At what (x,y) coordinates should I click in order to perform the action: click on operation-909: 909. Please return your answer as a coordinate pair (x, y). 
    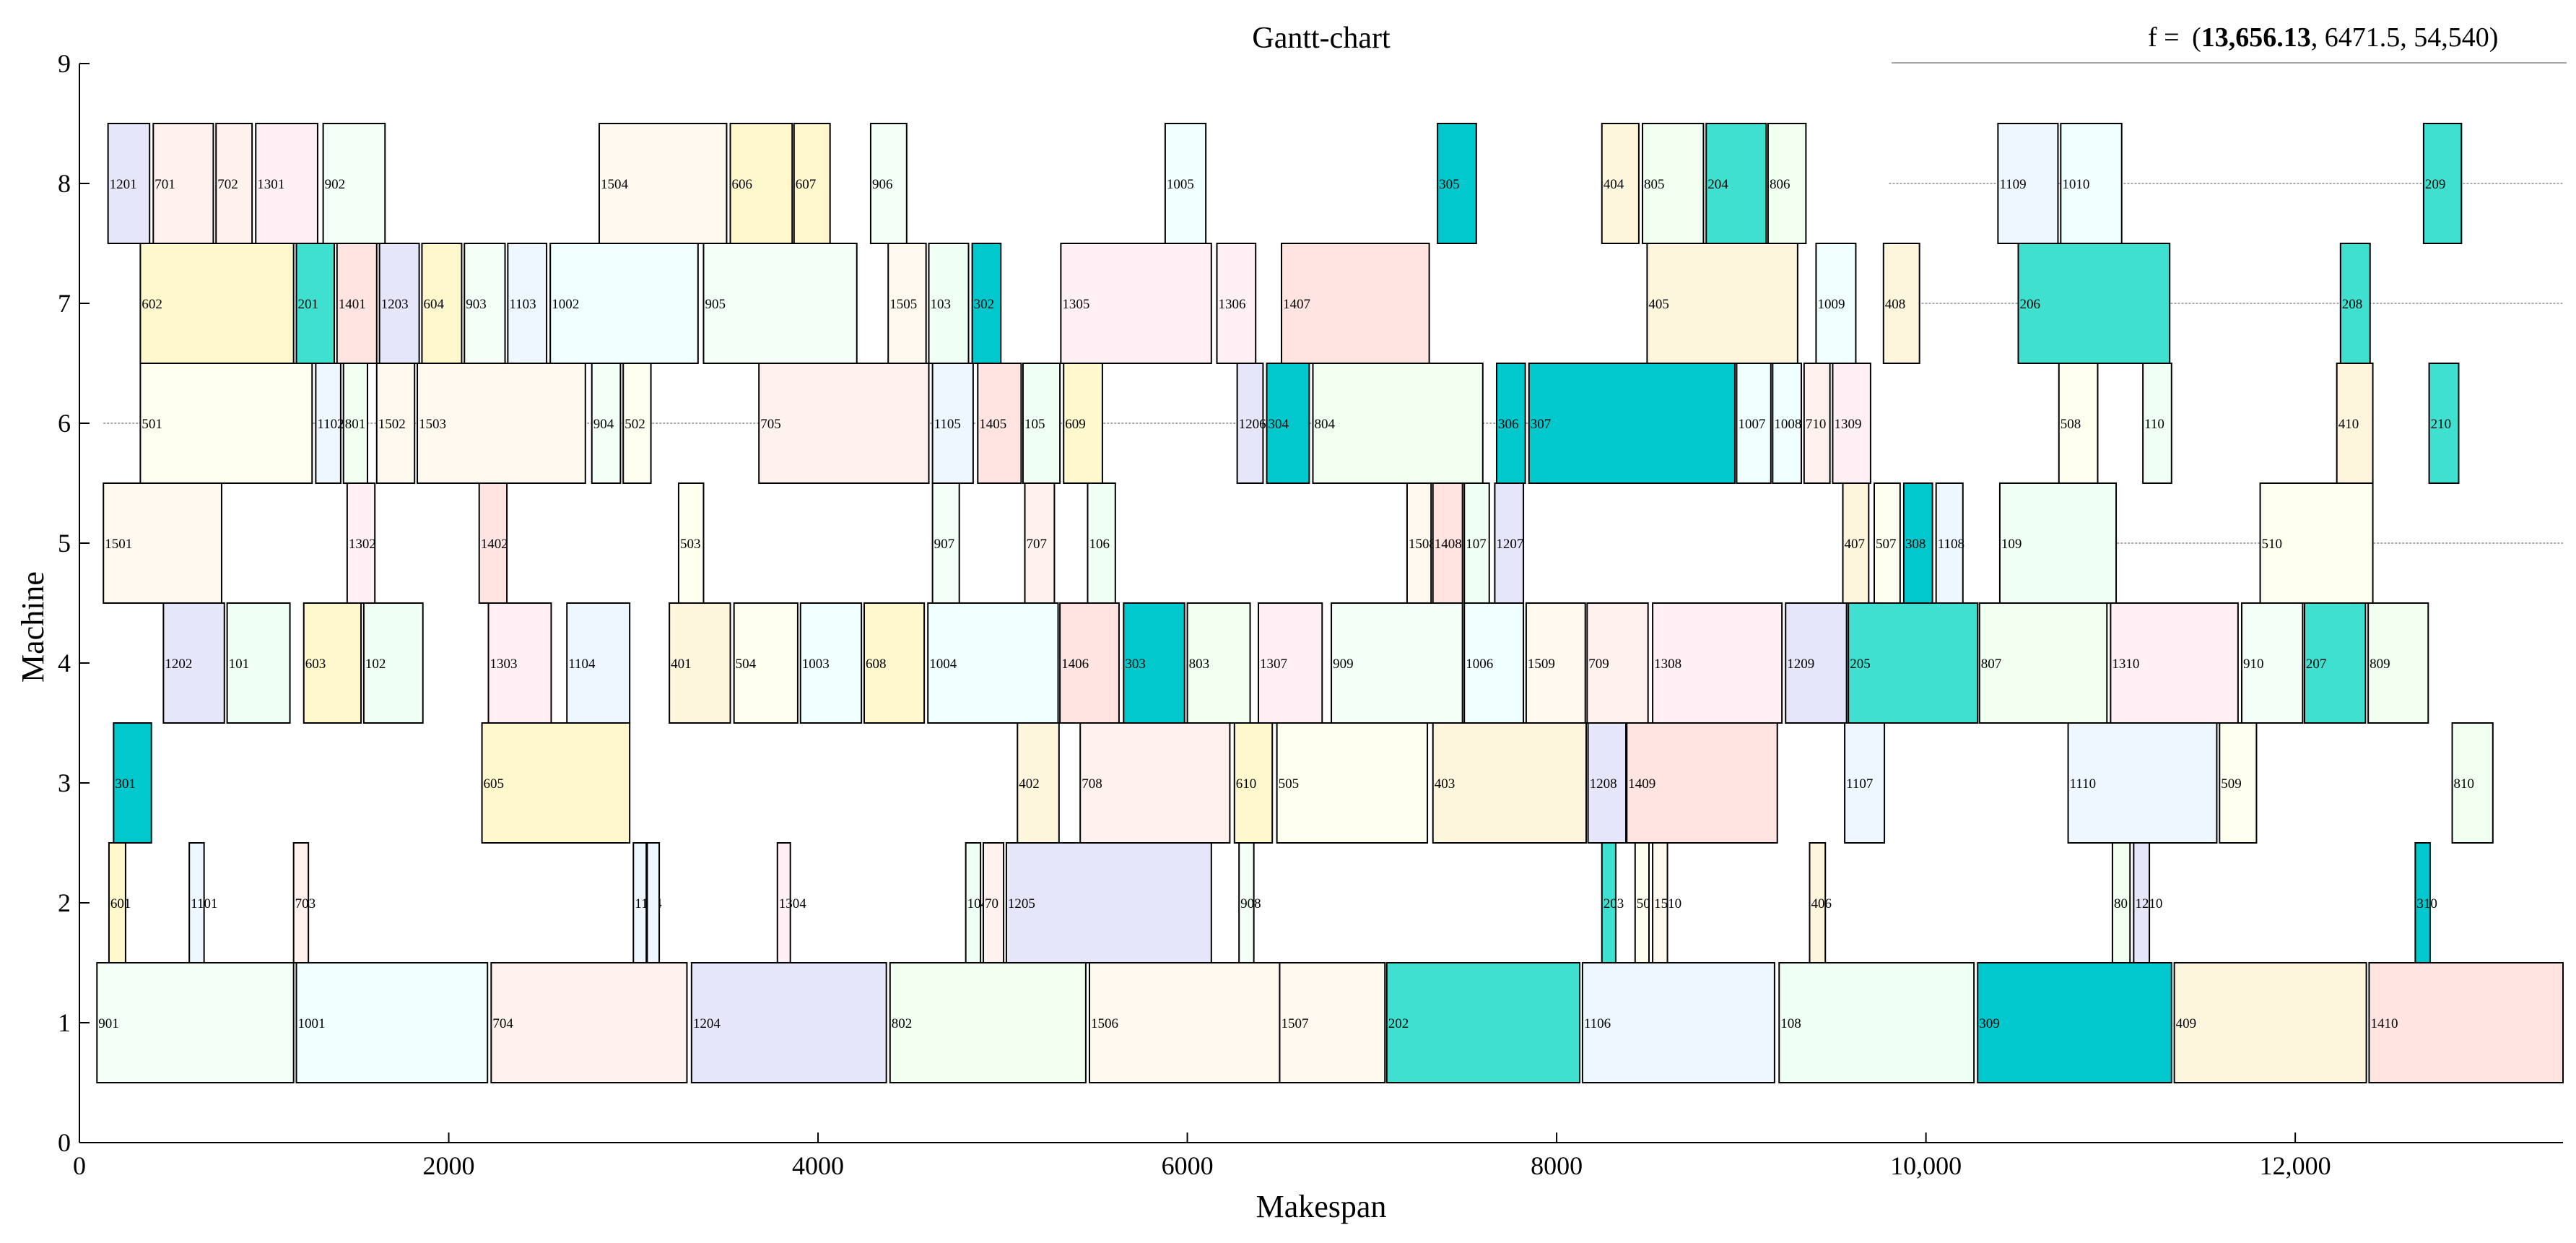
    Looking at the image, I should click on (1397, 663).